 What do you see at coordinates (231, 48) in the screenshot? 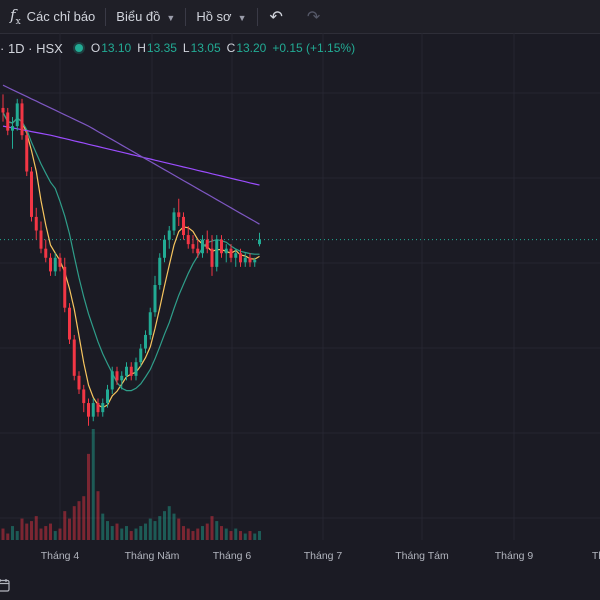
I see `close-key: C` at bounding box center [231, 48].